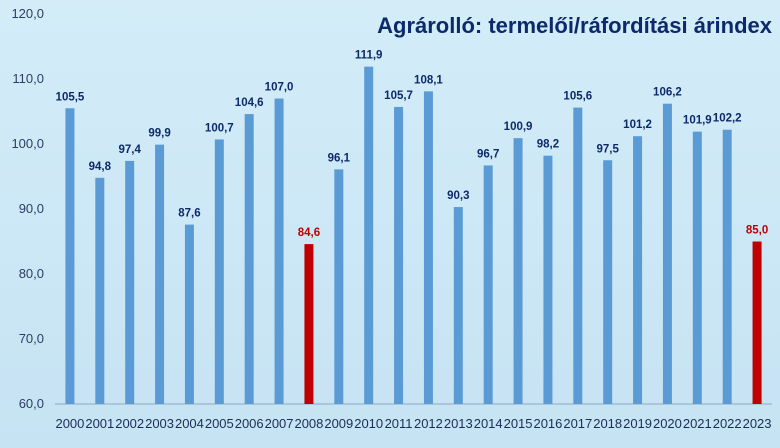 This screenshot has height=448, width=780. What do you see at coordinates (607, 423) in the screenshot?
I see `x-tick-label: 2018` at bounding box center [607, 423].